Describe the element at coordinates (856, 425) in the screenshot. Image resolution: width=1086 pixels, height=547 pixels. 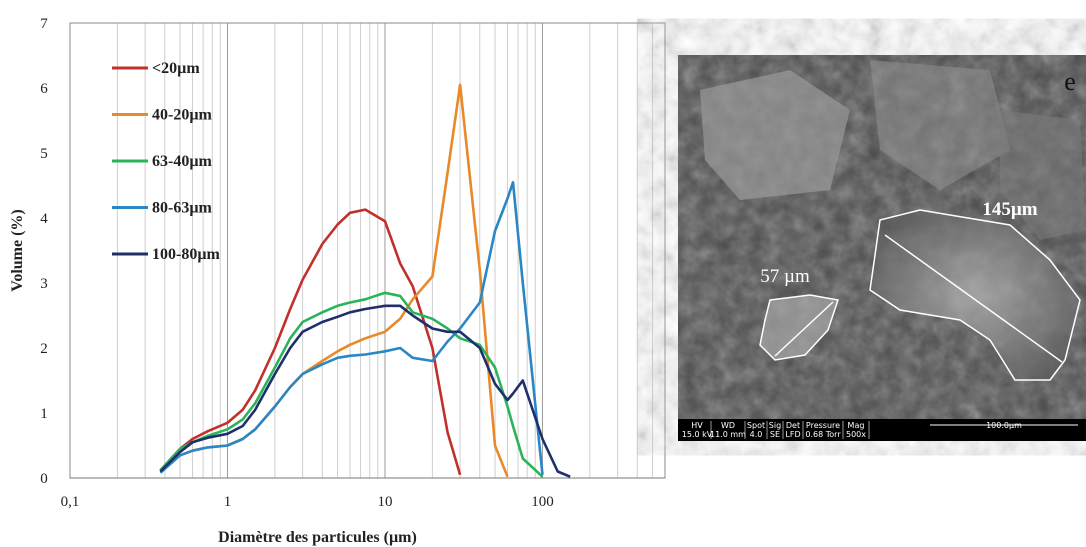
I see `info-label: Mag` at that location.